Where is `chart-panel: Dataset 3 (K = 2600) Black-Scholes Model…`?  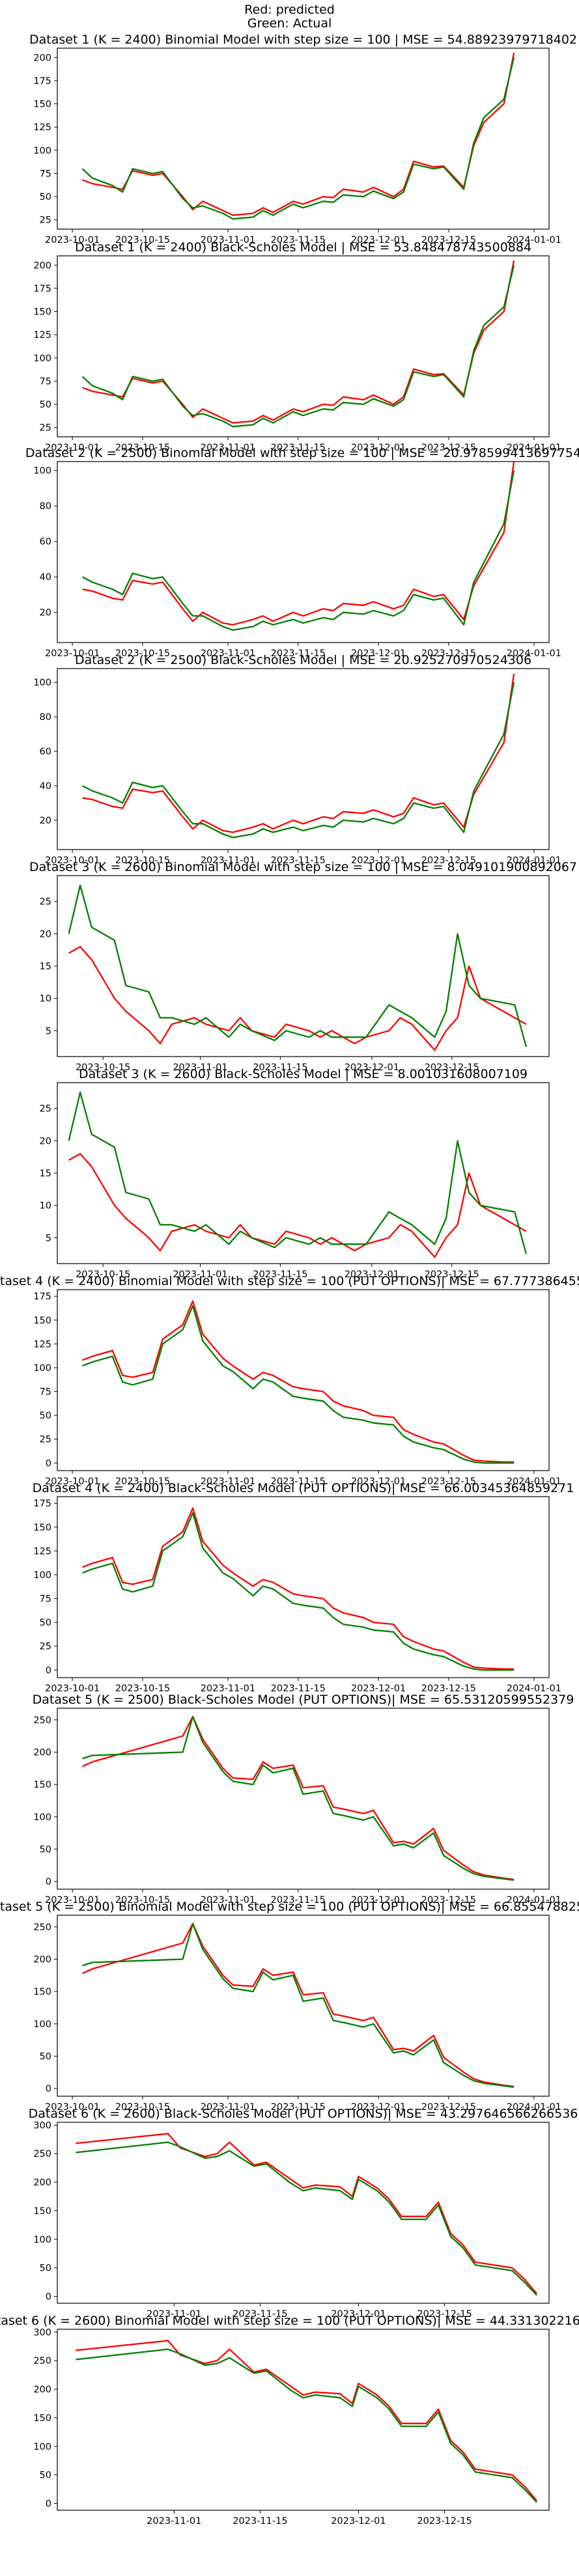
chart-panel: Dataset 3 (K = 2600) Black-Scholes Model… is located at coordinates (295, 1173).